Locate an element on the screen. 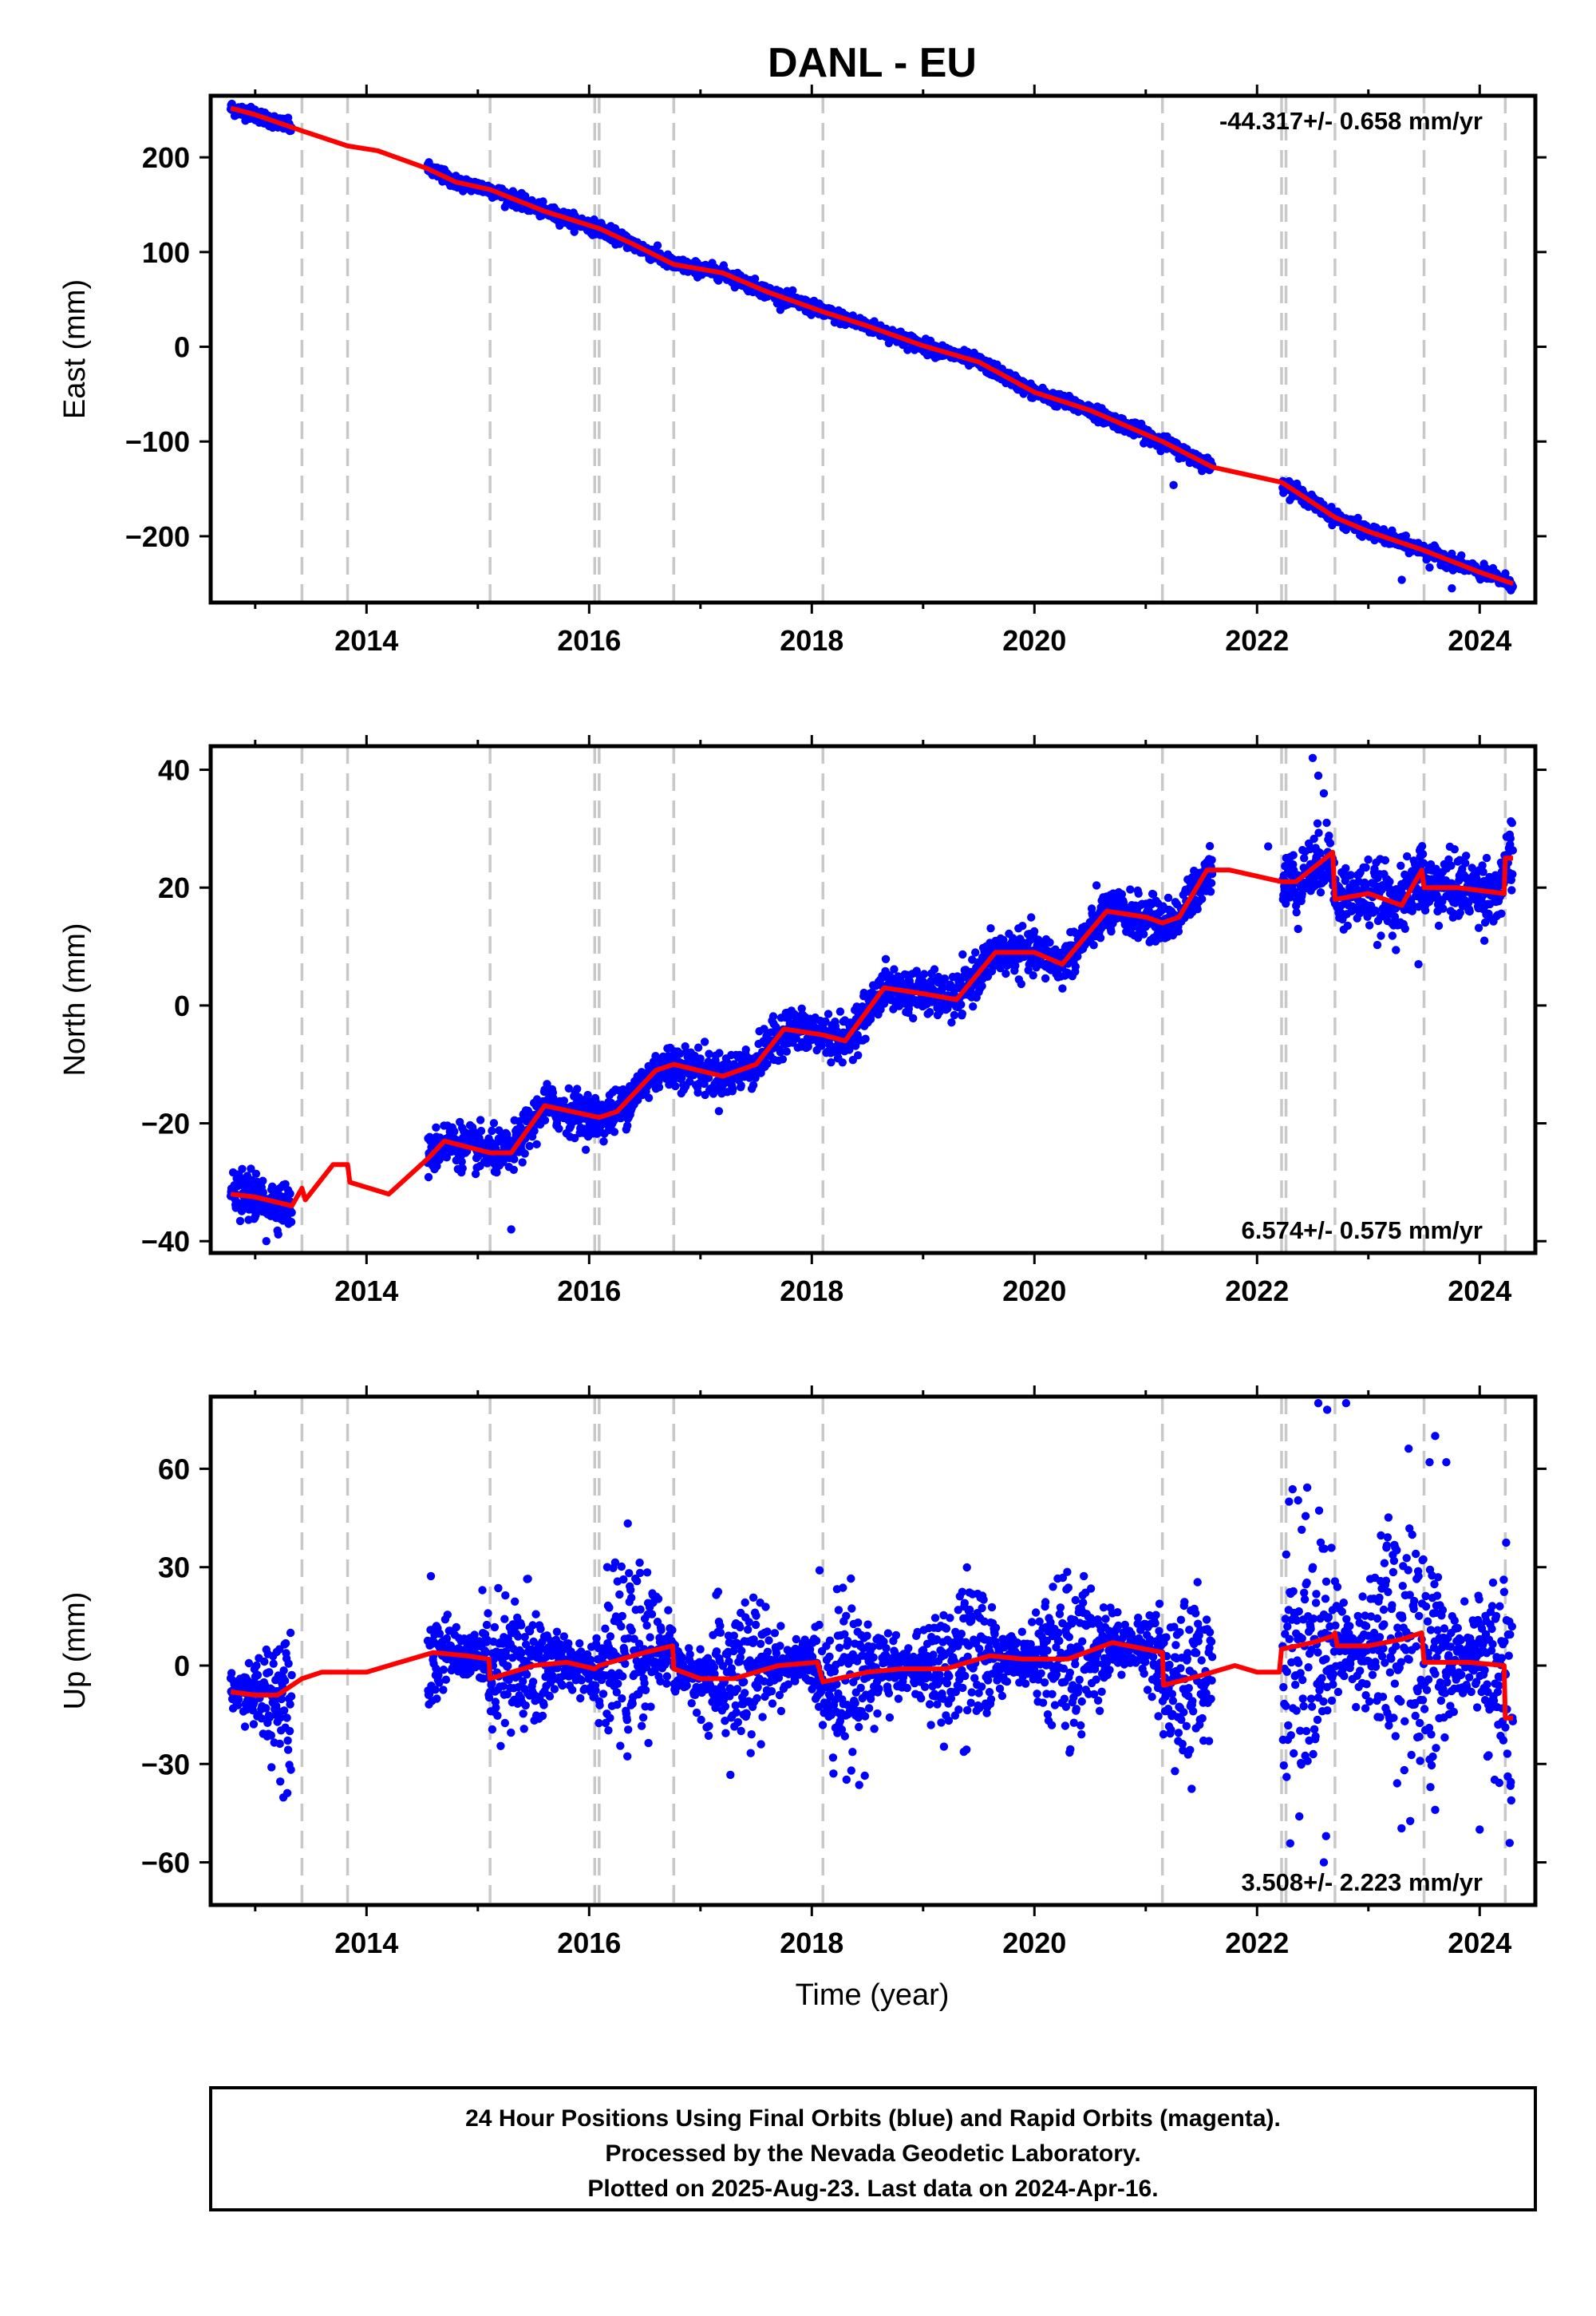 This screenshot has width=1596, height=2316. y-tick-label: 200 is located at coordinates (166, 157).